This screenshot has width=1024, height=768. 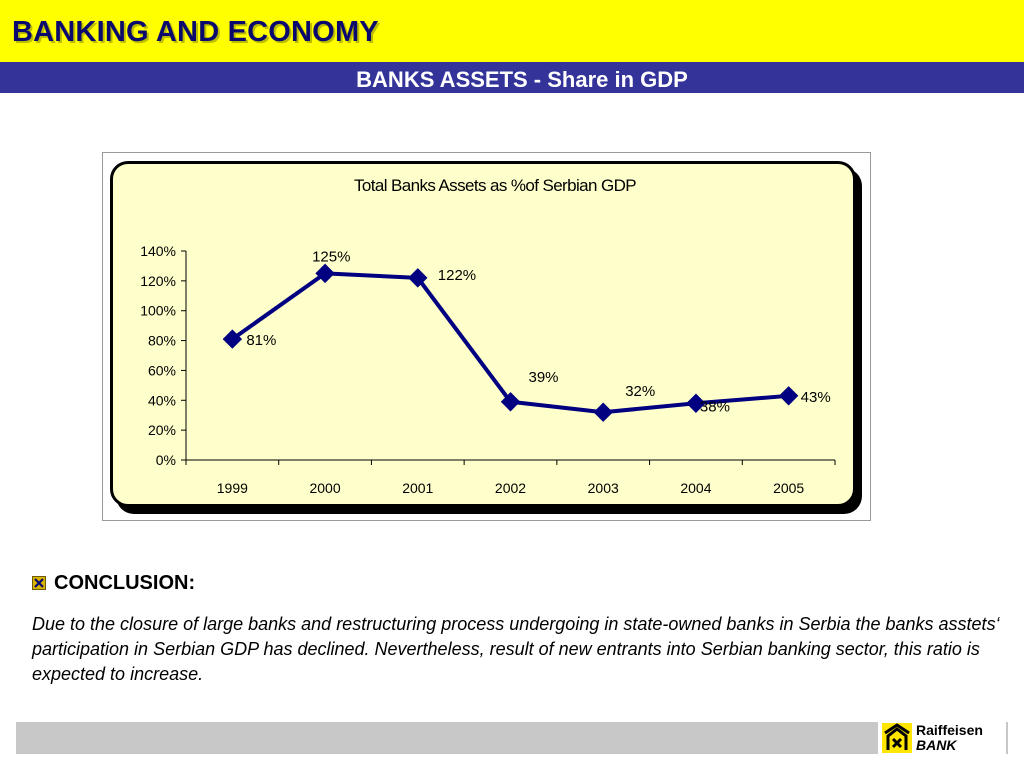 I want to click on data-label: 32%, so click(x=640, y=391).